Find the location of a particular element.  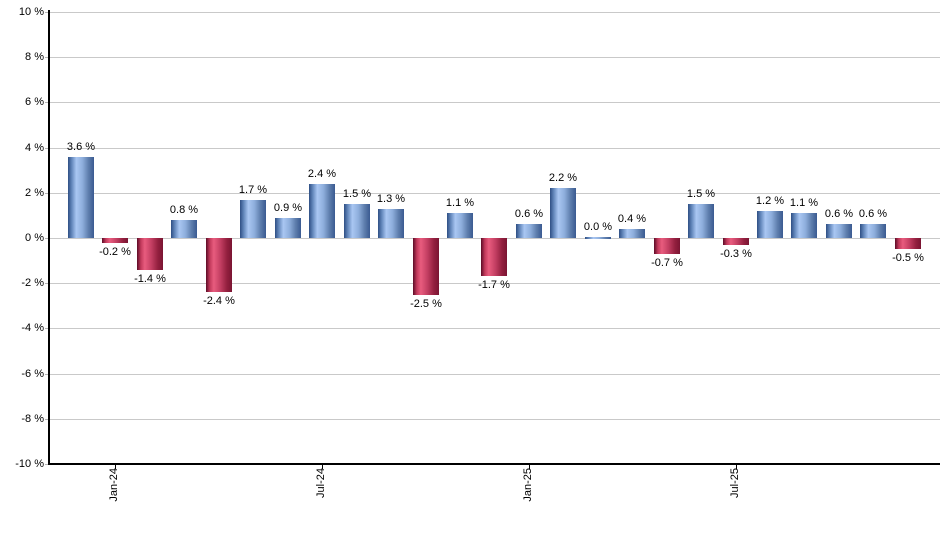

x-axis-label: Jan-24 is located at coordinates (114, 485).